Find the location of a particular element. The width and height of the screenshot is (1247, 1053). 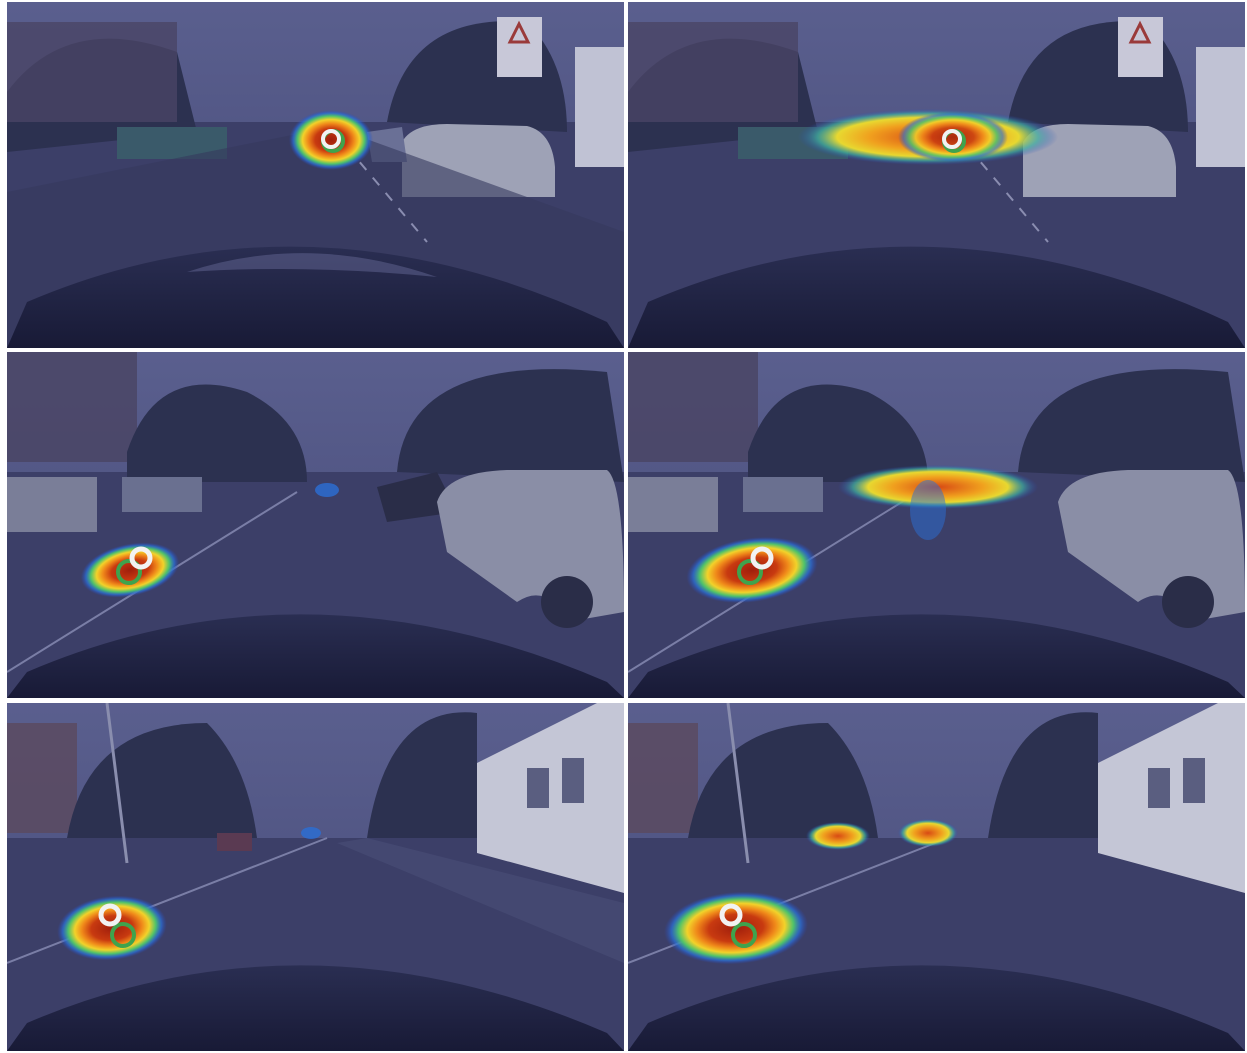

billboard is located at coordinates (599, 107).